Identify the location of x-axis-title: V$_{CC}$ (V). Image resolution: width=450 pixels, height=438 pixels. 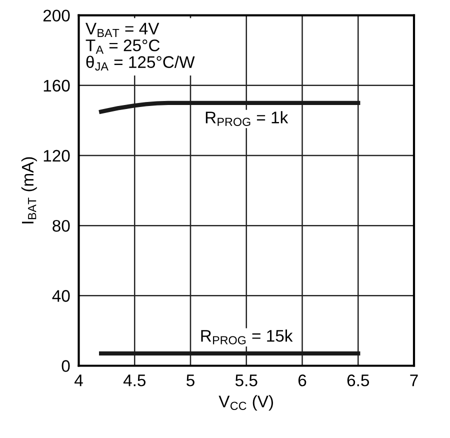
(245, 403).